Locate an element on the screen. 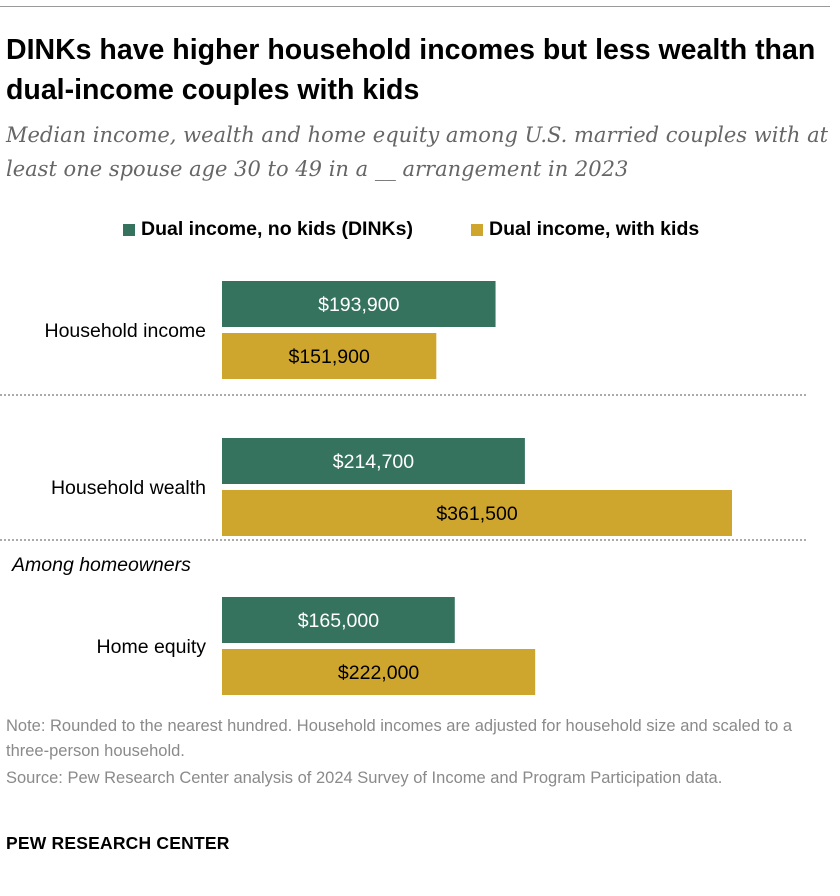 This screenshot has width=840, height=896. data-label-household-wealth-kids: $361,500 is located at coordinates (476, 514).